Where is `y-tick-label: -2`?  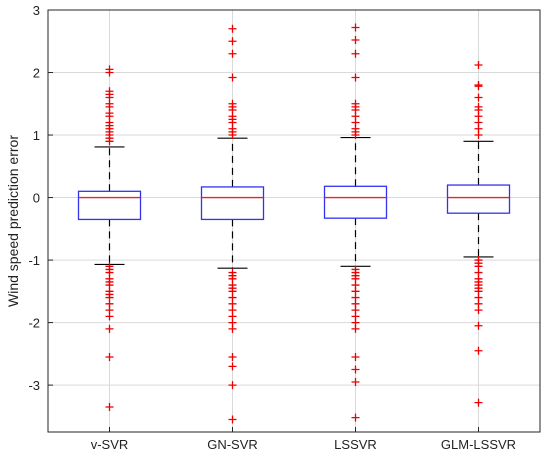
y-tick-label: -2 is located at coordinates (34, 323).